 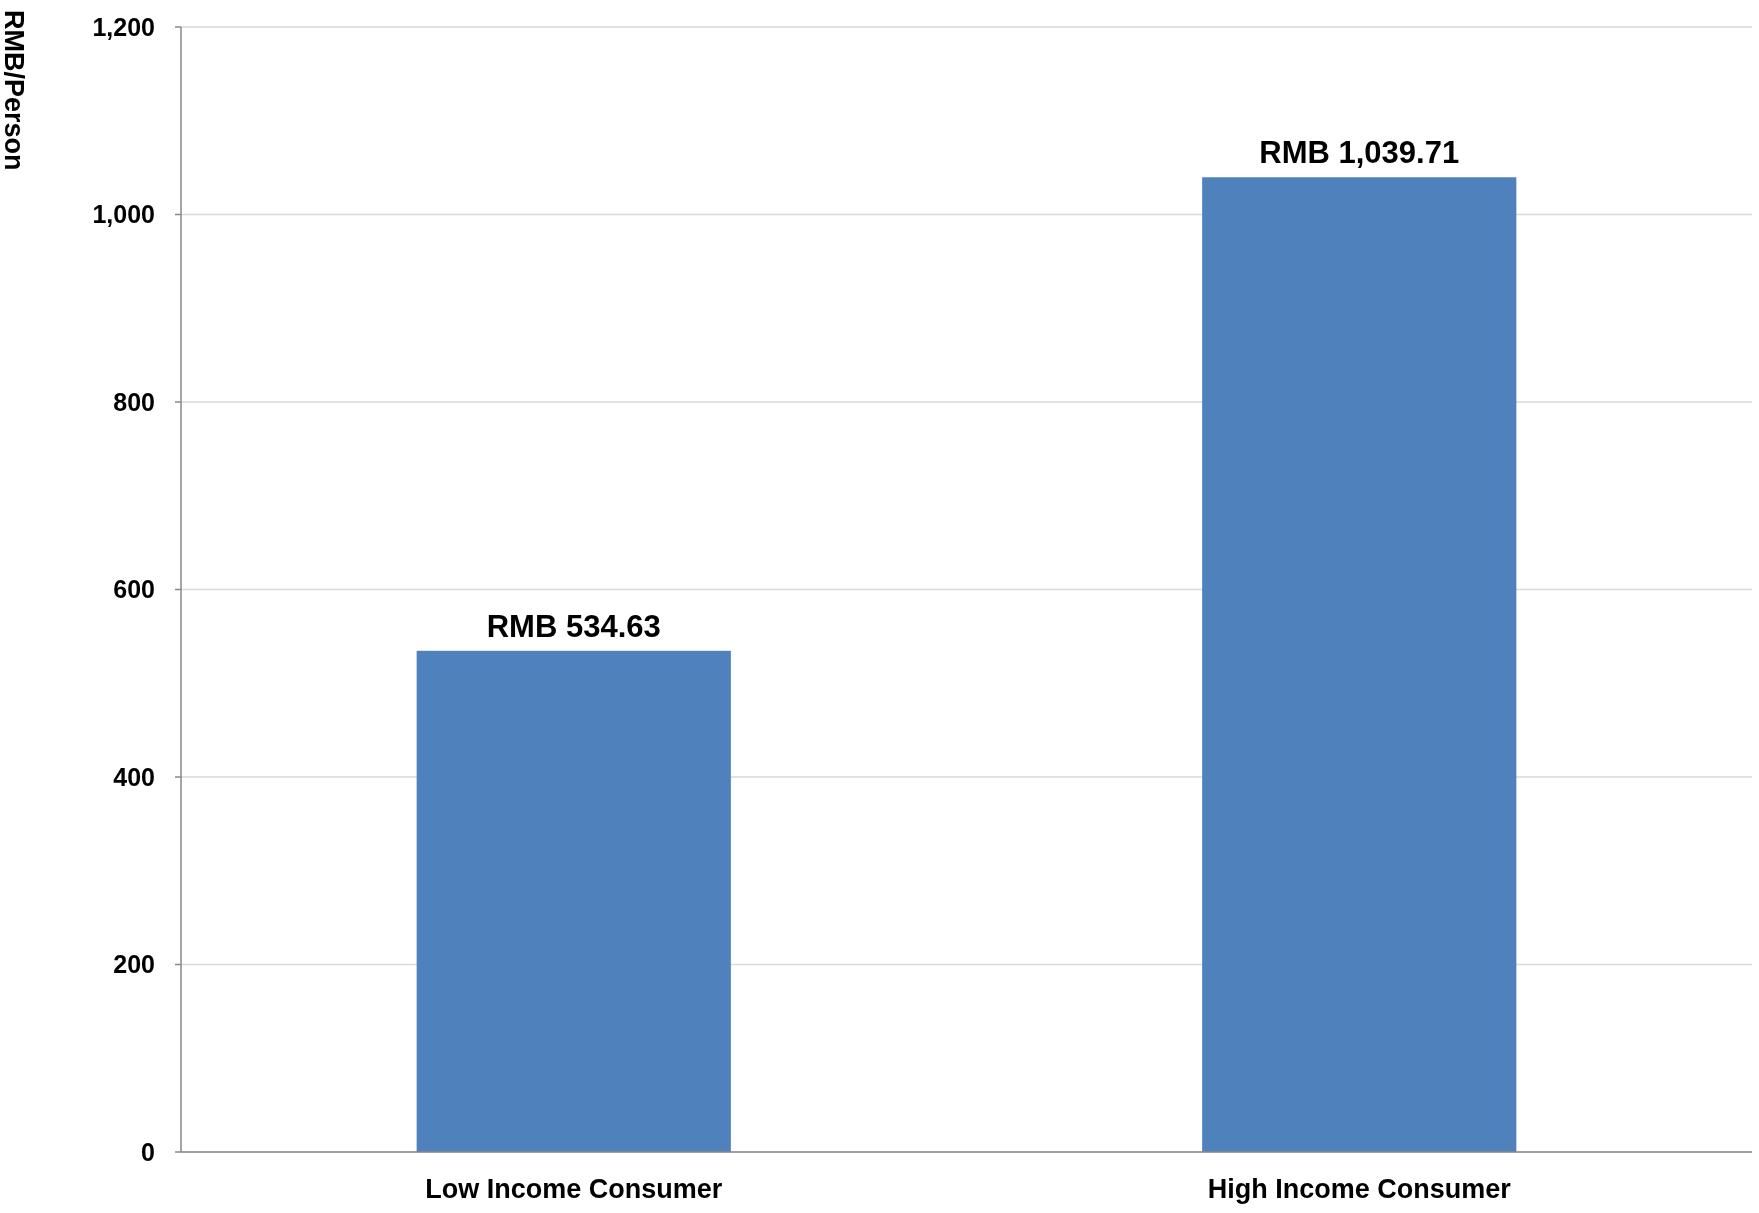 I want to click on y-tick-label: 1,200, so click(x=123, y=26).